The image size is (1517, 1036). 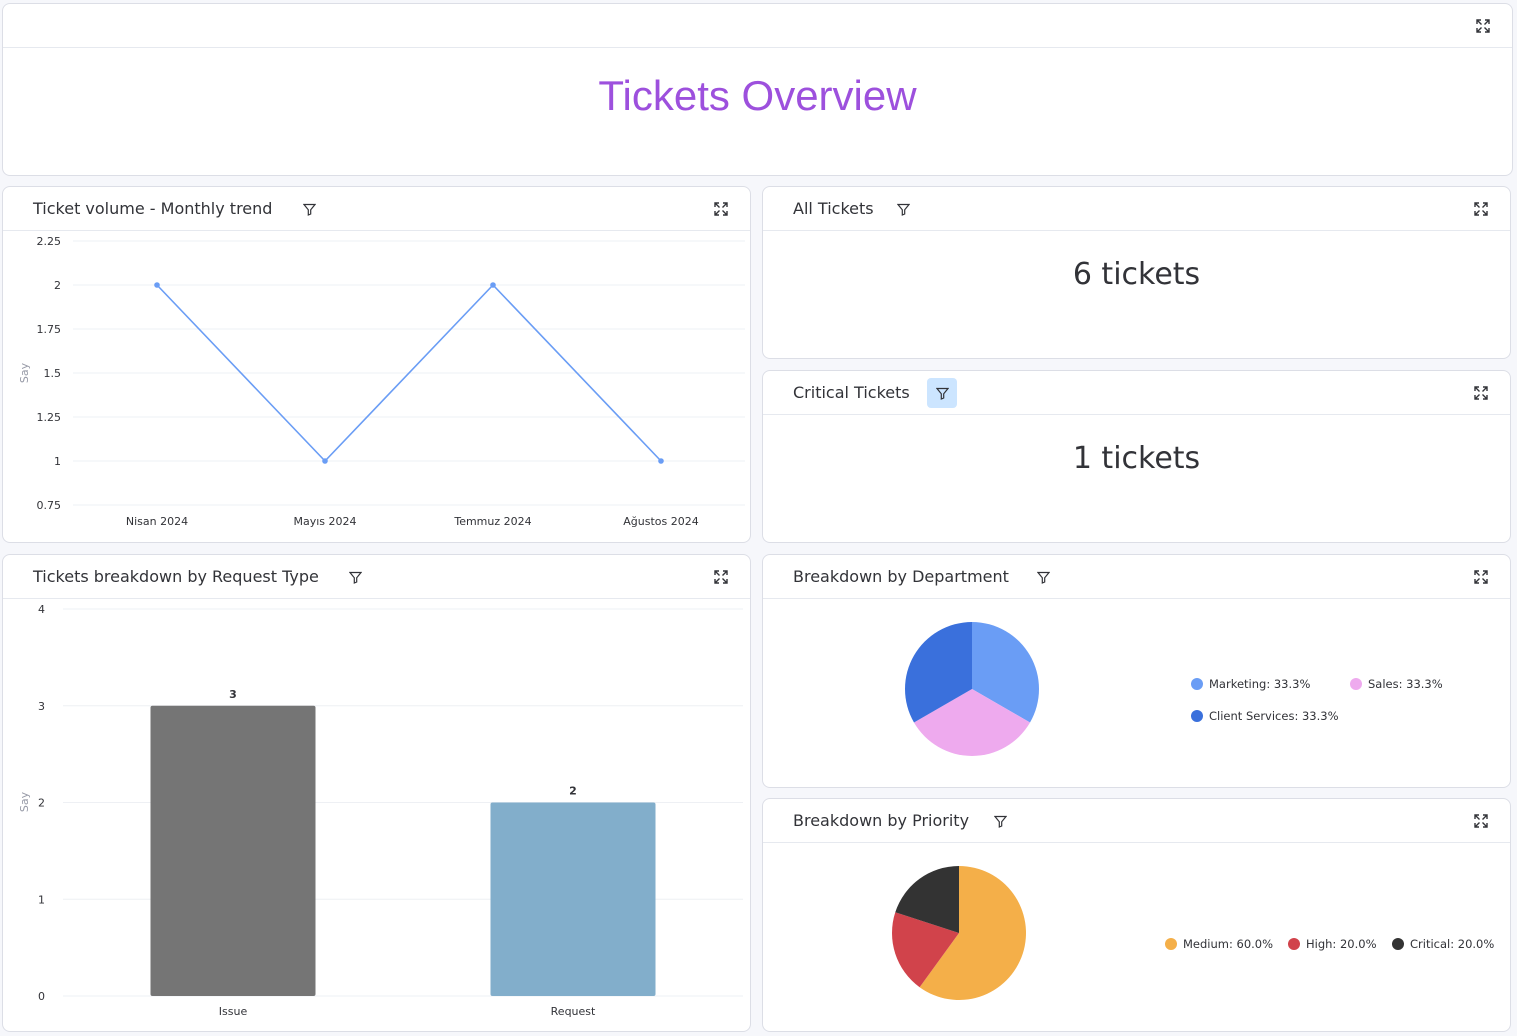 What do you see at coordinates (233, 694) in the screenshot?
I see `bar-value-label: 3` at bounding box center [233, 694].